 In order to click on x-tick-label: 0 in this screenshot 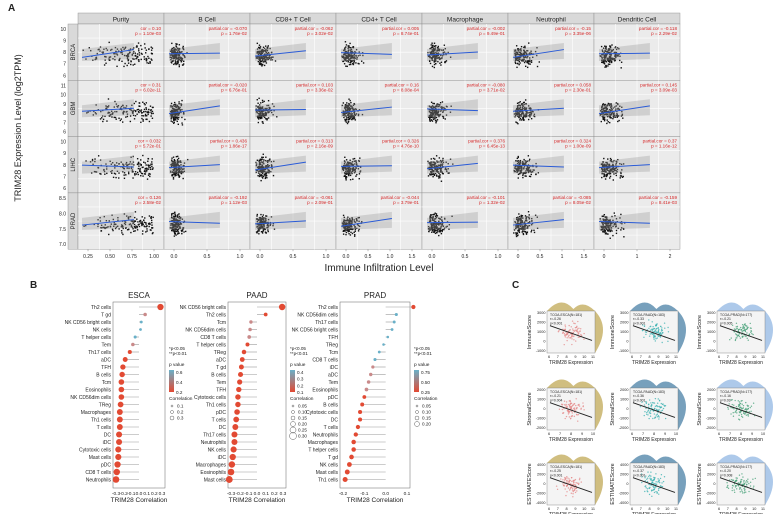, I will do `click(604, 257)`.